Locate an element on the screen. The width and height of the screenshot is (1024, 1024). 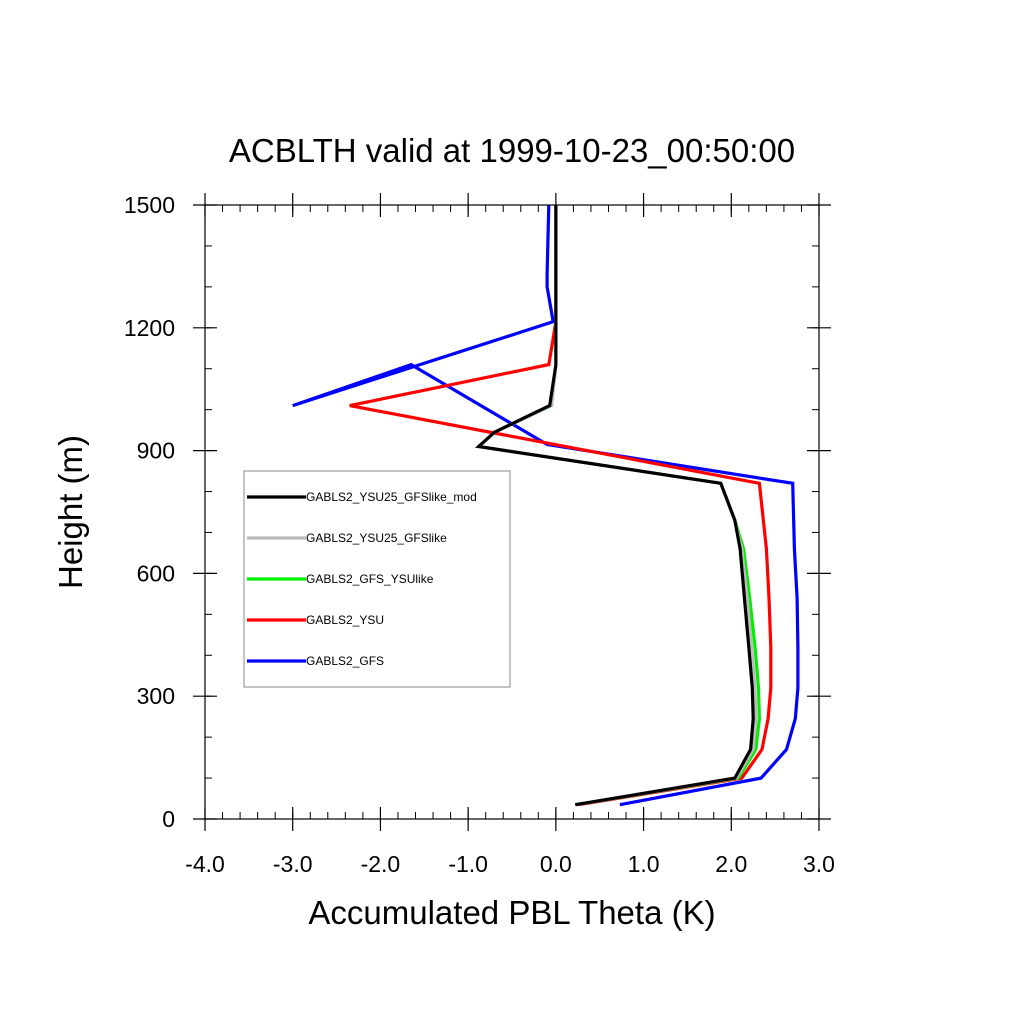
y-tick-label: 900 is located at coordinates (156, 451).